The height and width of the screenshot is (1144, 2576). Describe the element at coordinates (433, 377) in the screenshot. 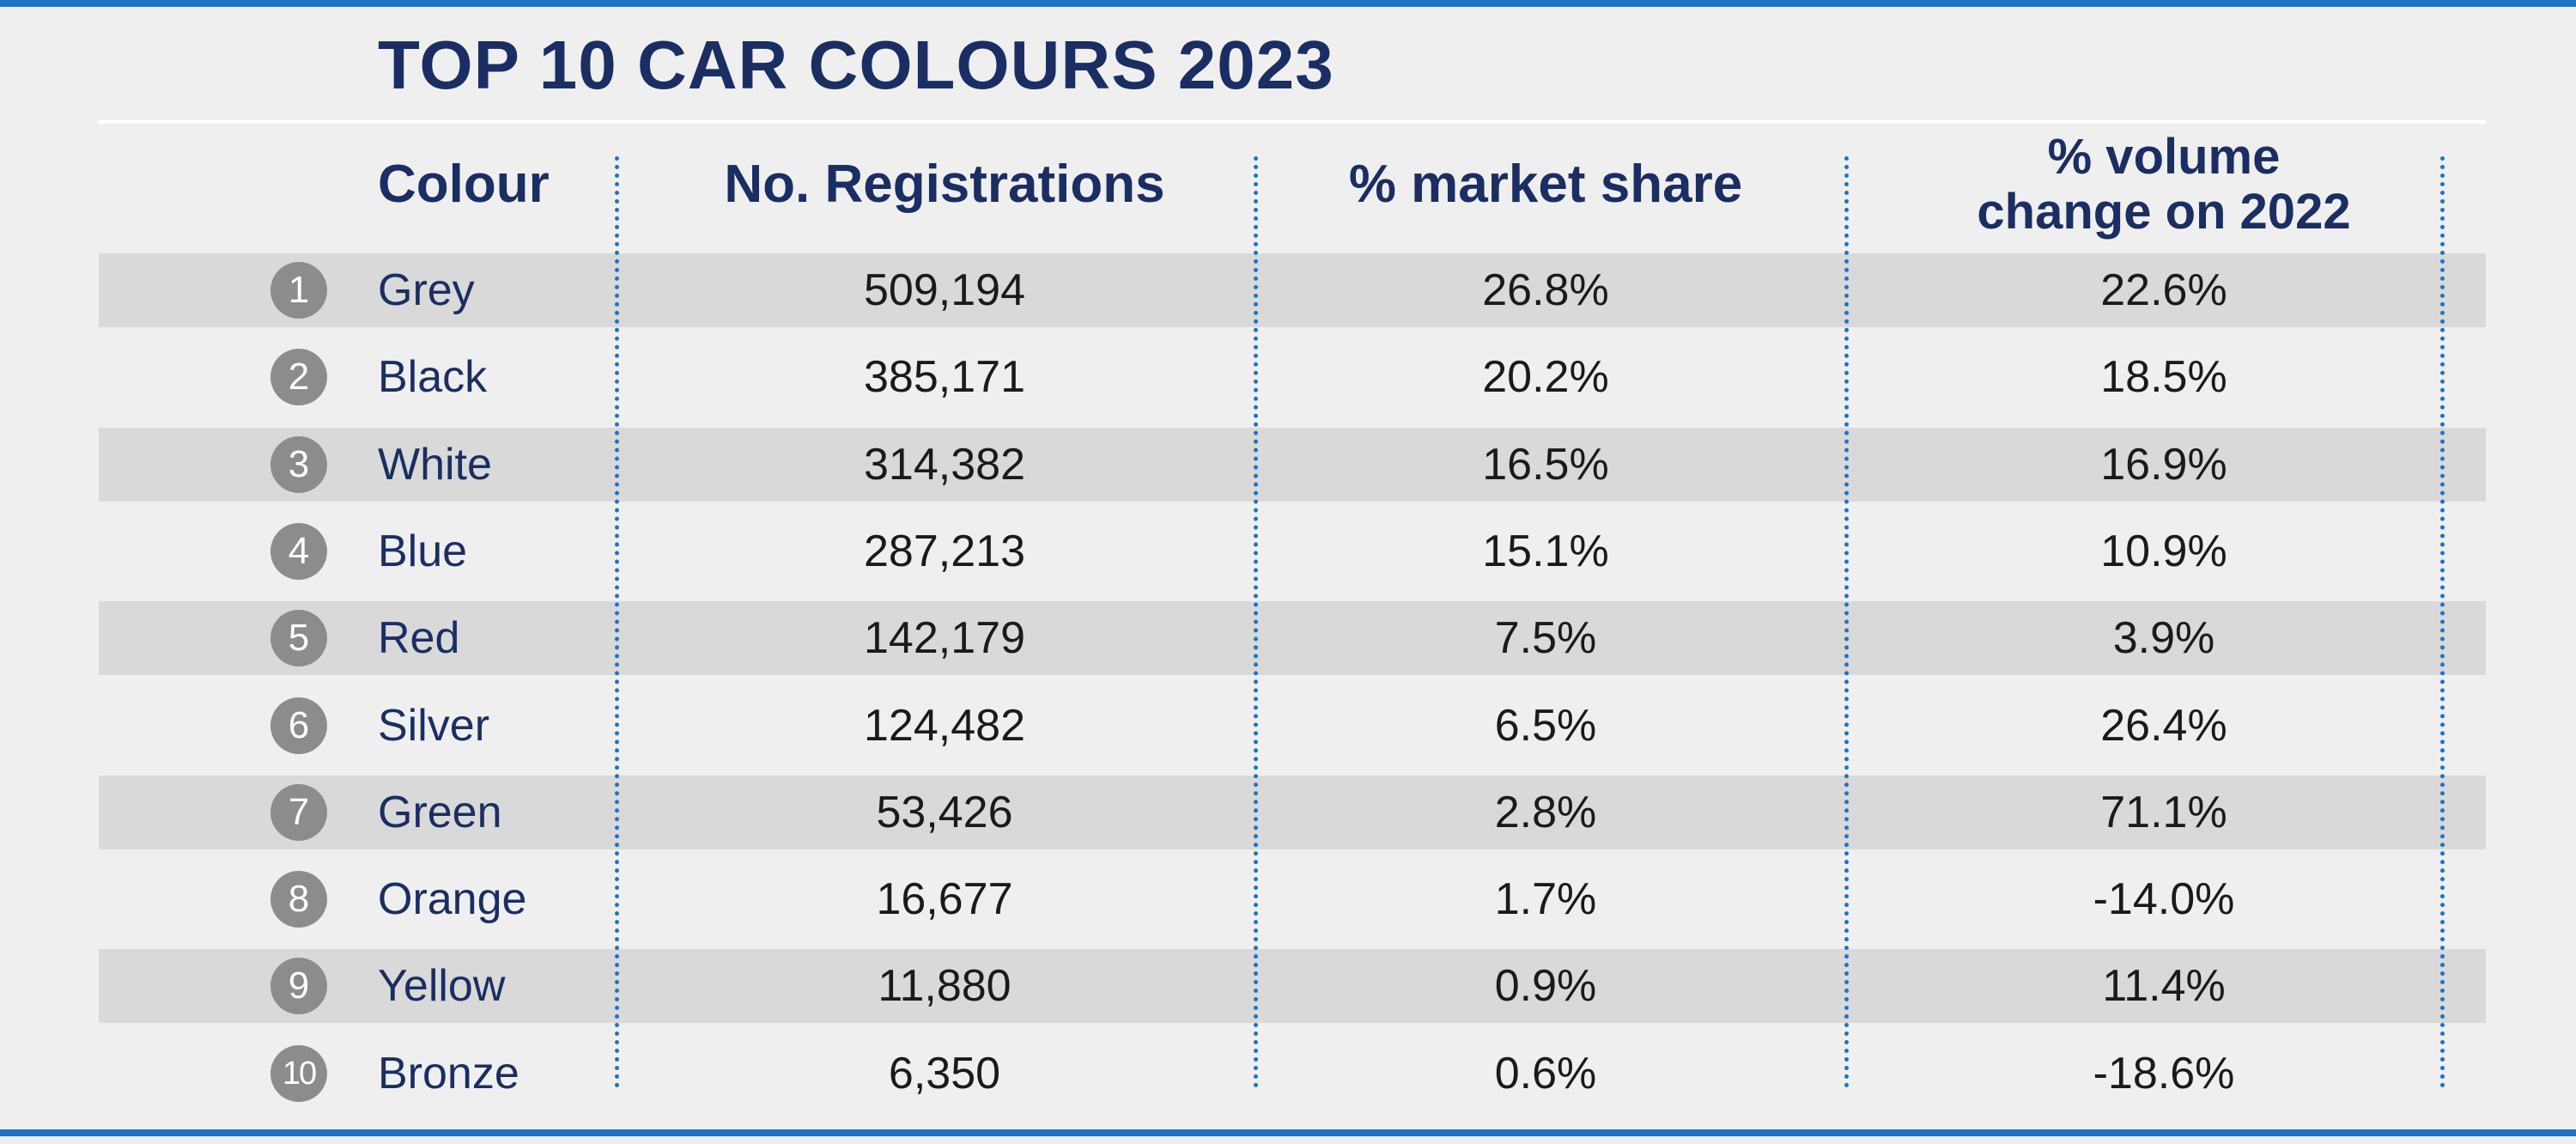

I see `colour-name-cell: Black` at that location.